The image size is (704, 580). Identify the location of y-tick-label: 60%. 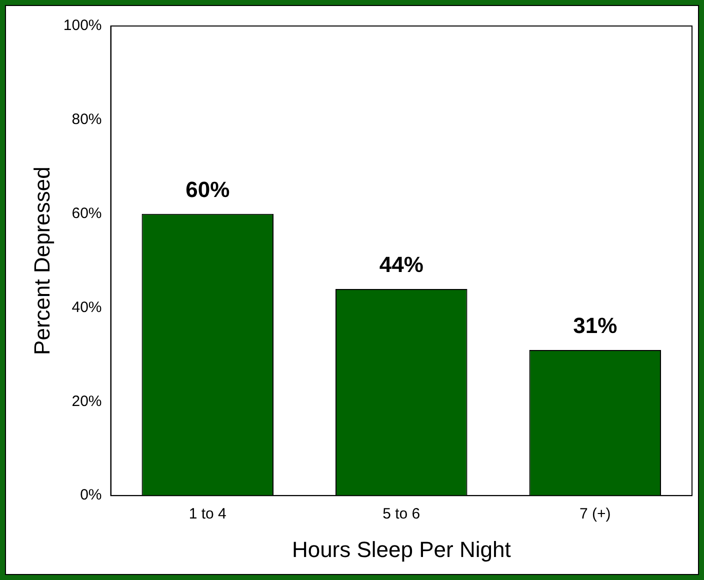
(87, 213).